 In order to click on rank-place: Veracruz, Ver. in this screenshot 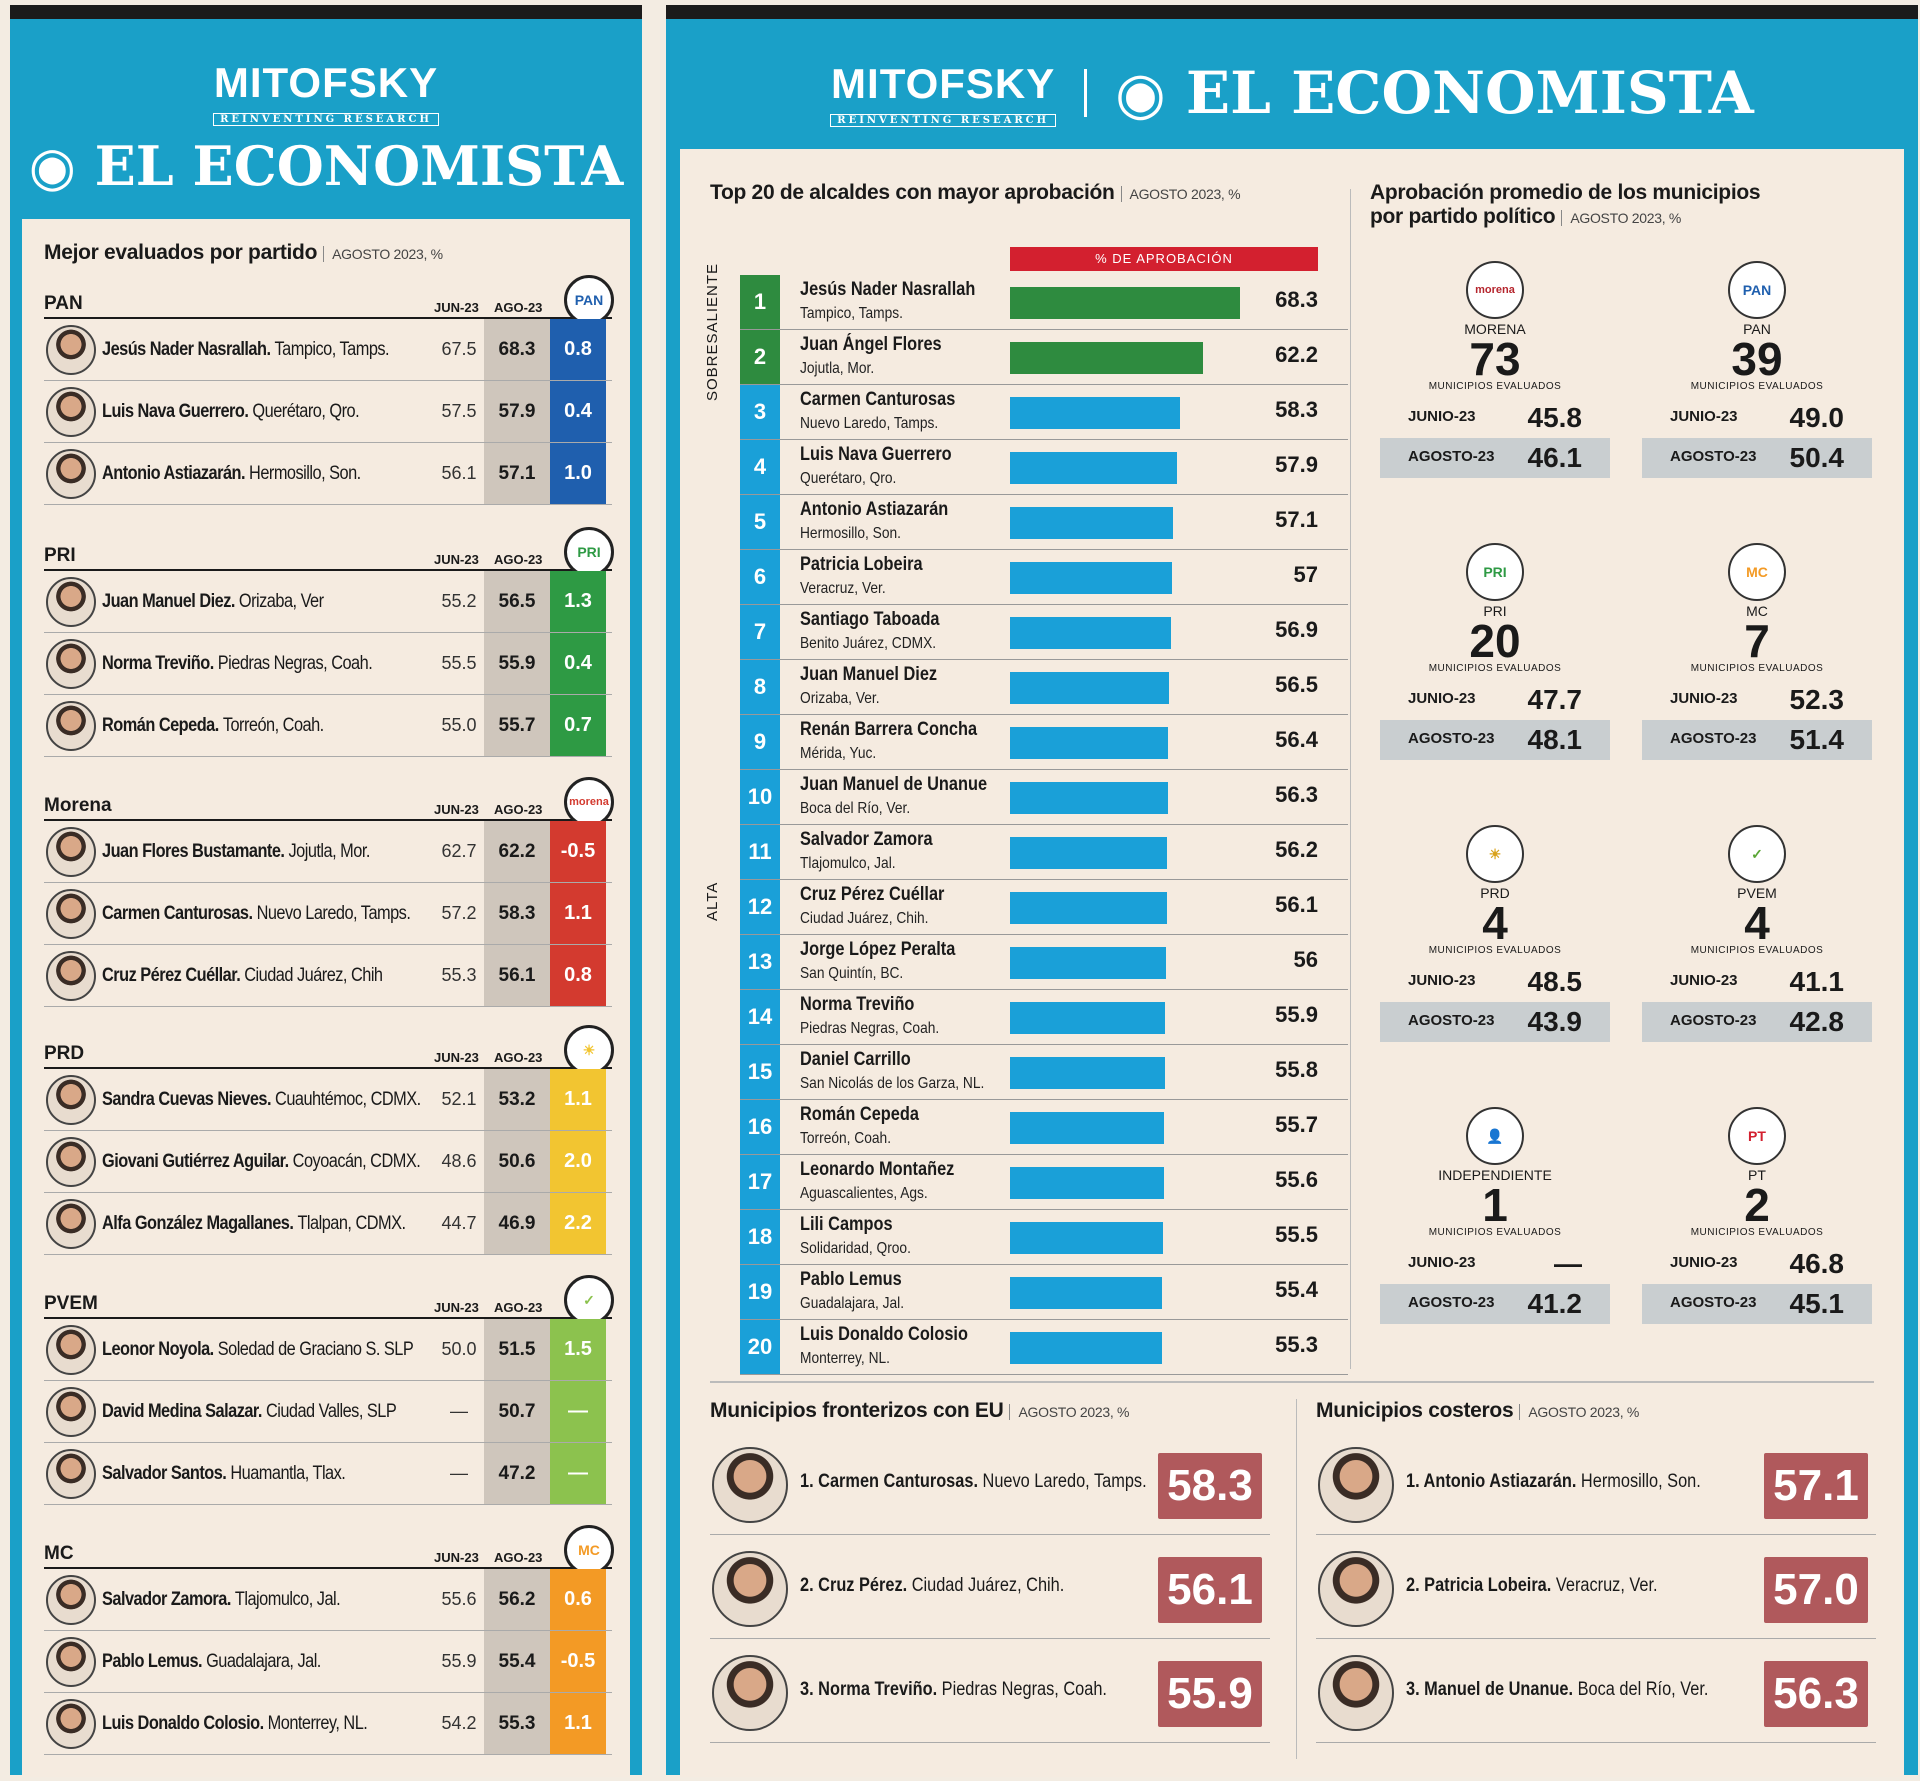, I will do `click(843, 588)`.